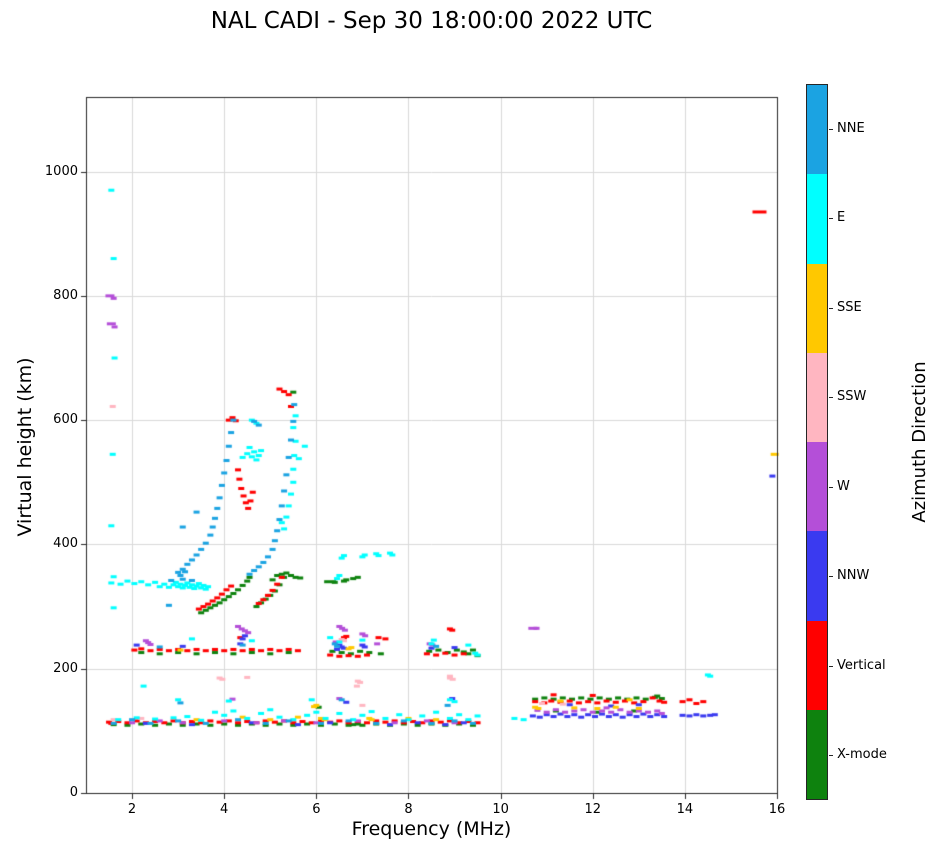  What do you see at coordinates (817, 130) in the screenshot?
I see `colorbar-segment-nne` at bounding box center [817, 130].